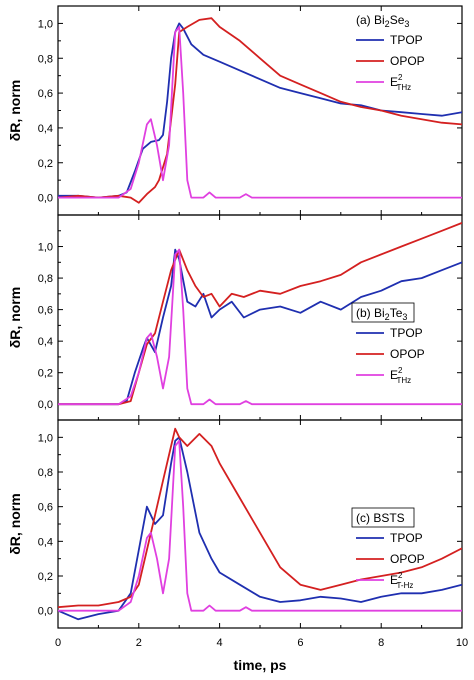 Image resolution: width=474 pixels, height=680 pixels. Describe the element at coordinates (388, 518) in the screenshot. I see `material-base: BSTS` at that location.